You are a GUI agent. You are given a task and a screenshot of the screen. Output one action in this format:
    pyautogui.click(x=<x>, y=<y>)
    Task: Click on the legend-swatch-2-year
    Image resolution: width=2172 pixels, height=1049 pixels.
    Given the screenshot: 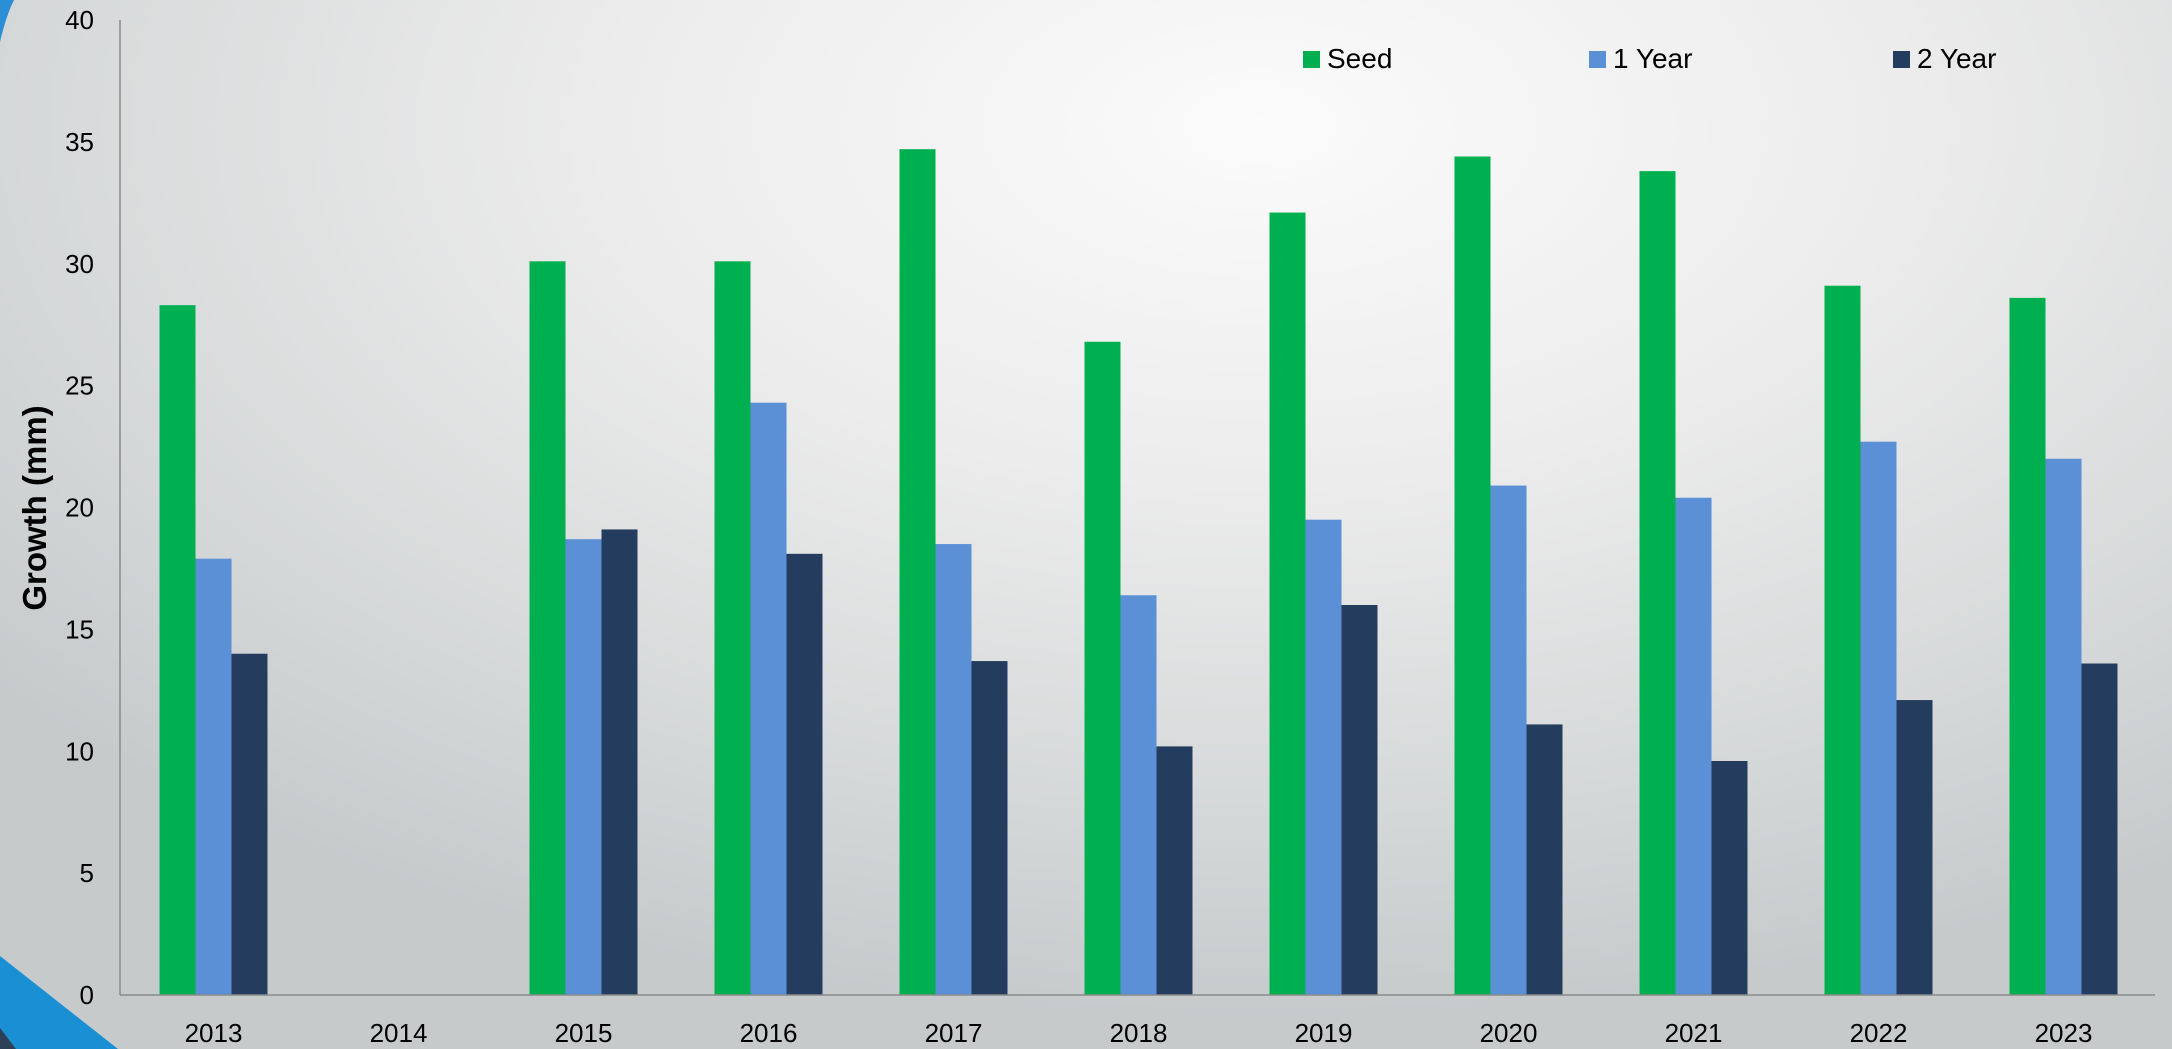 What is the action you would take?
    pyautogui.click(x=1901, y=59)
    